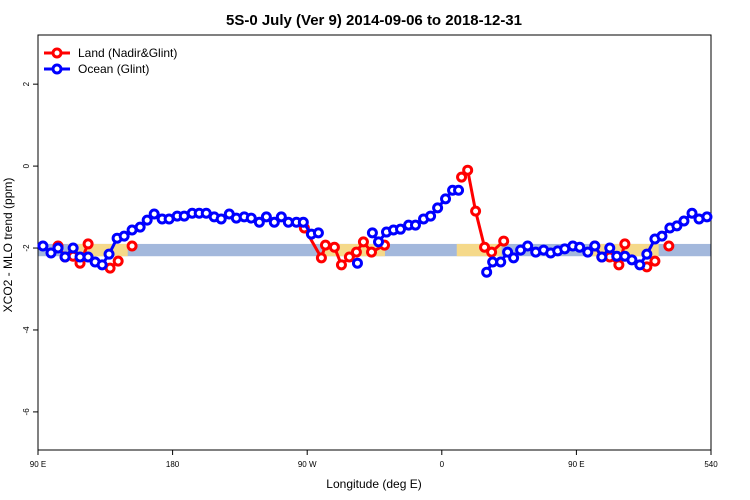 The image size is (750, 500). Describe the element at coordinates (26, 248) in the screenshot. I see `y-tick-label: -2` at that location.